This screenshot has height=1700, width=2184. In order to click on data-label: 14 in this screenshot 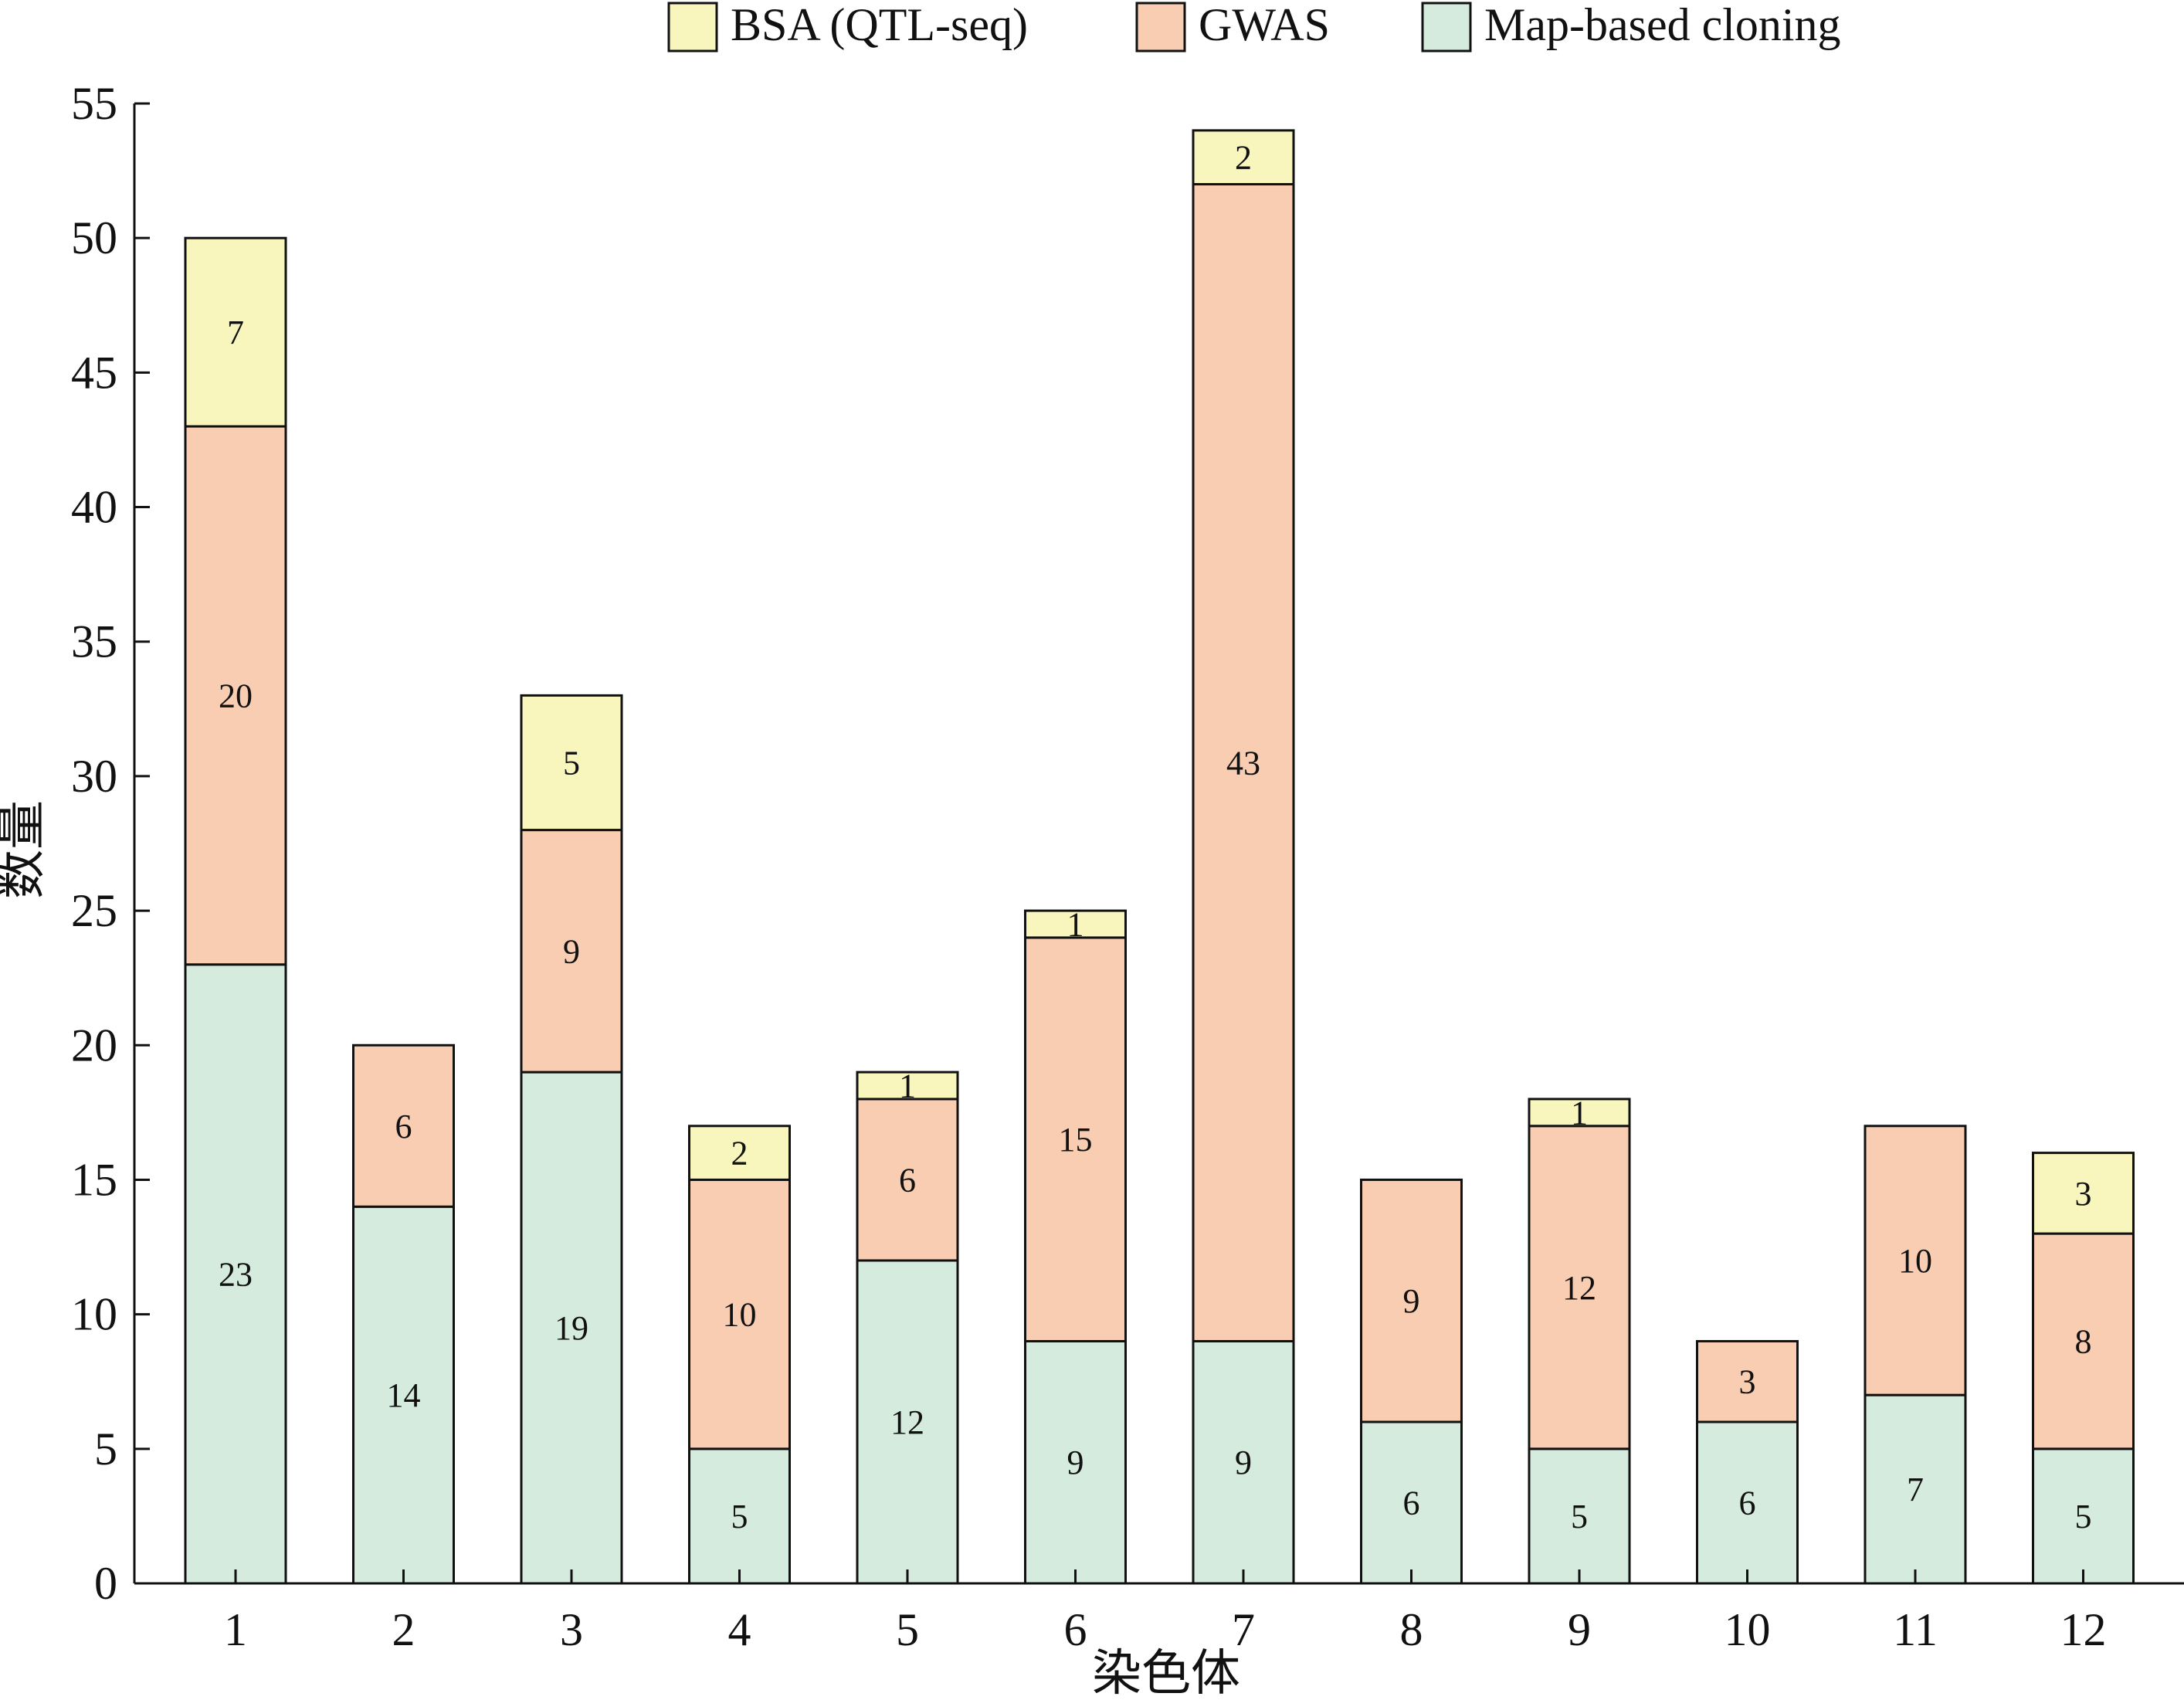, I will do `click(404, 1395)`.